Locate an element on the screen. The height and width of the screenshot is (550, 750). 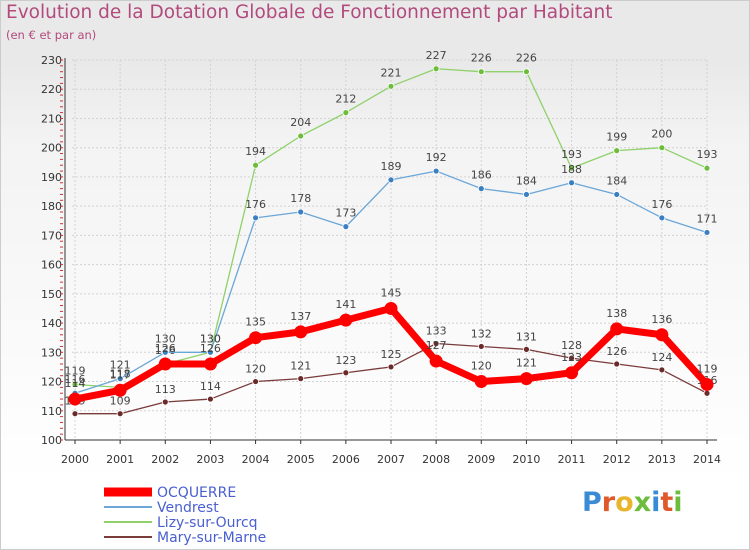
data-label: 138 is located at coordinates (616, 313).